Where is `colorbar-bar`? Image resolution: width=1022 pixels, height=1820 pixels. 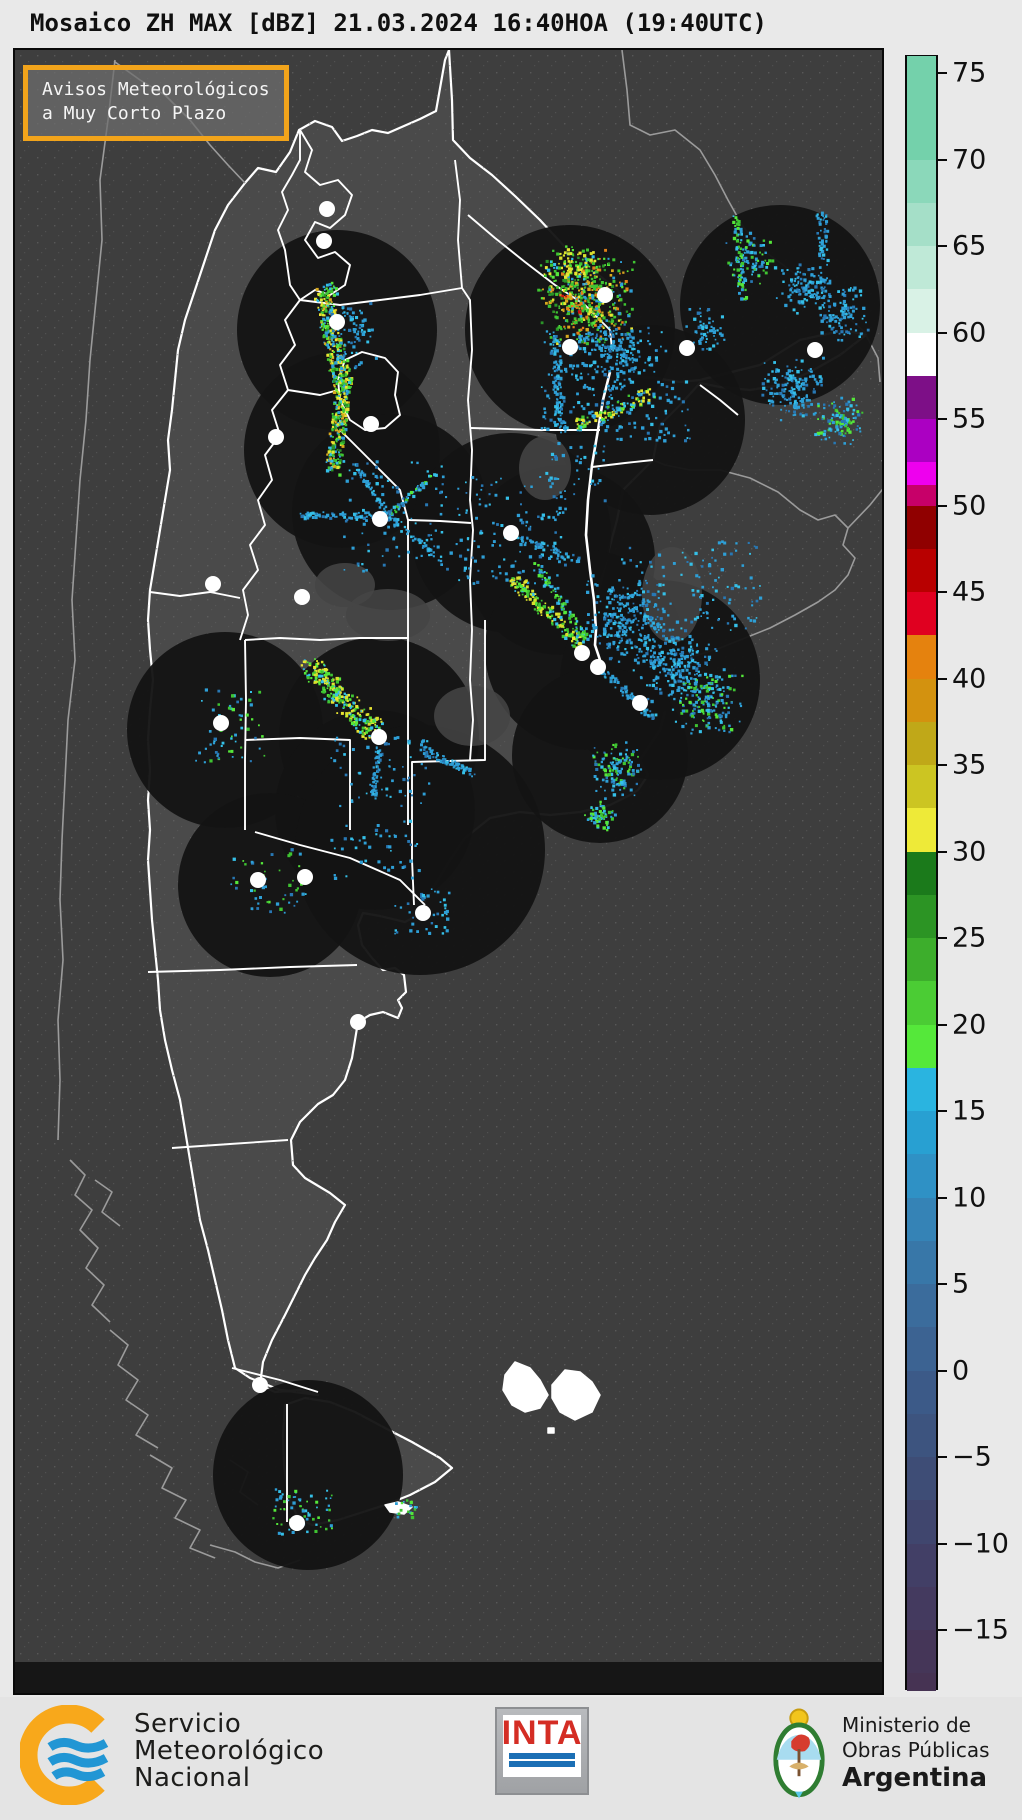 colorbar-bar is located at coordinates (921, 873).